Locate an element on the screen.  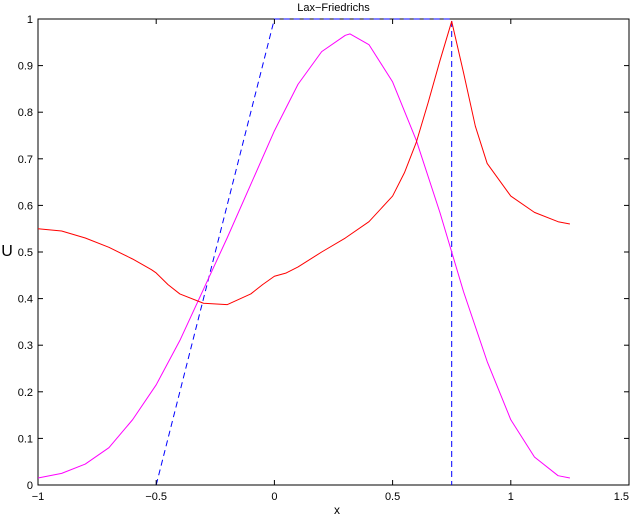
y-tick-label: 0.3 is located at coordinates (25, 346).